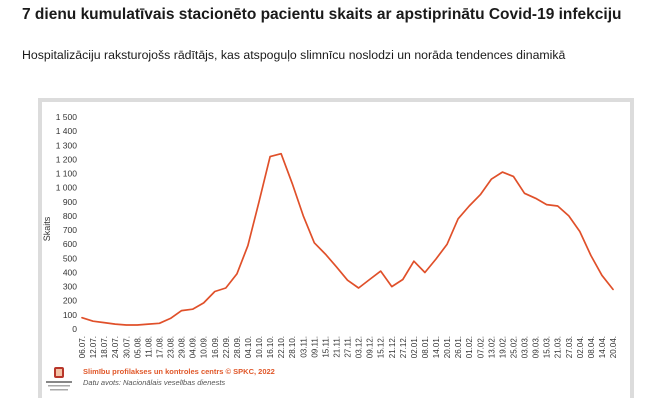 Image resolution: width=659 pixels, height=403 pixels. What do you see at coordinates (47, 228) in the screenshot?
I see `y-axis-label: Skaits` at bounding box center [47, 228].